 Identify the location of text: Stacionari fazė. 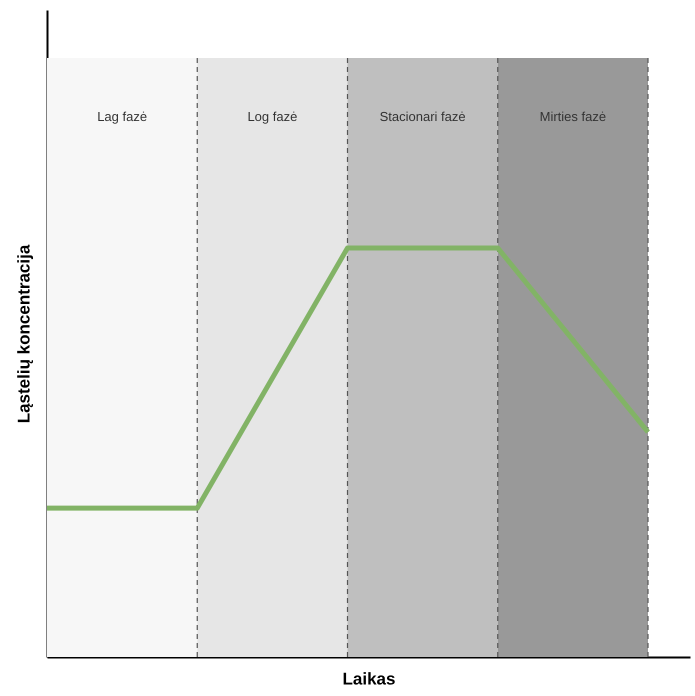
(423, 116).